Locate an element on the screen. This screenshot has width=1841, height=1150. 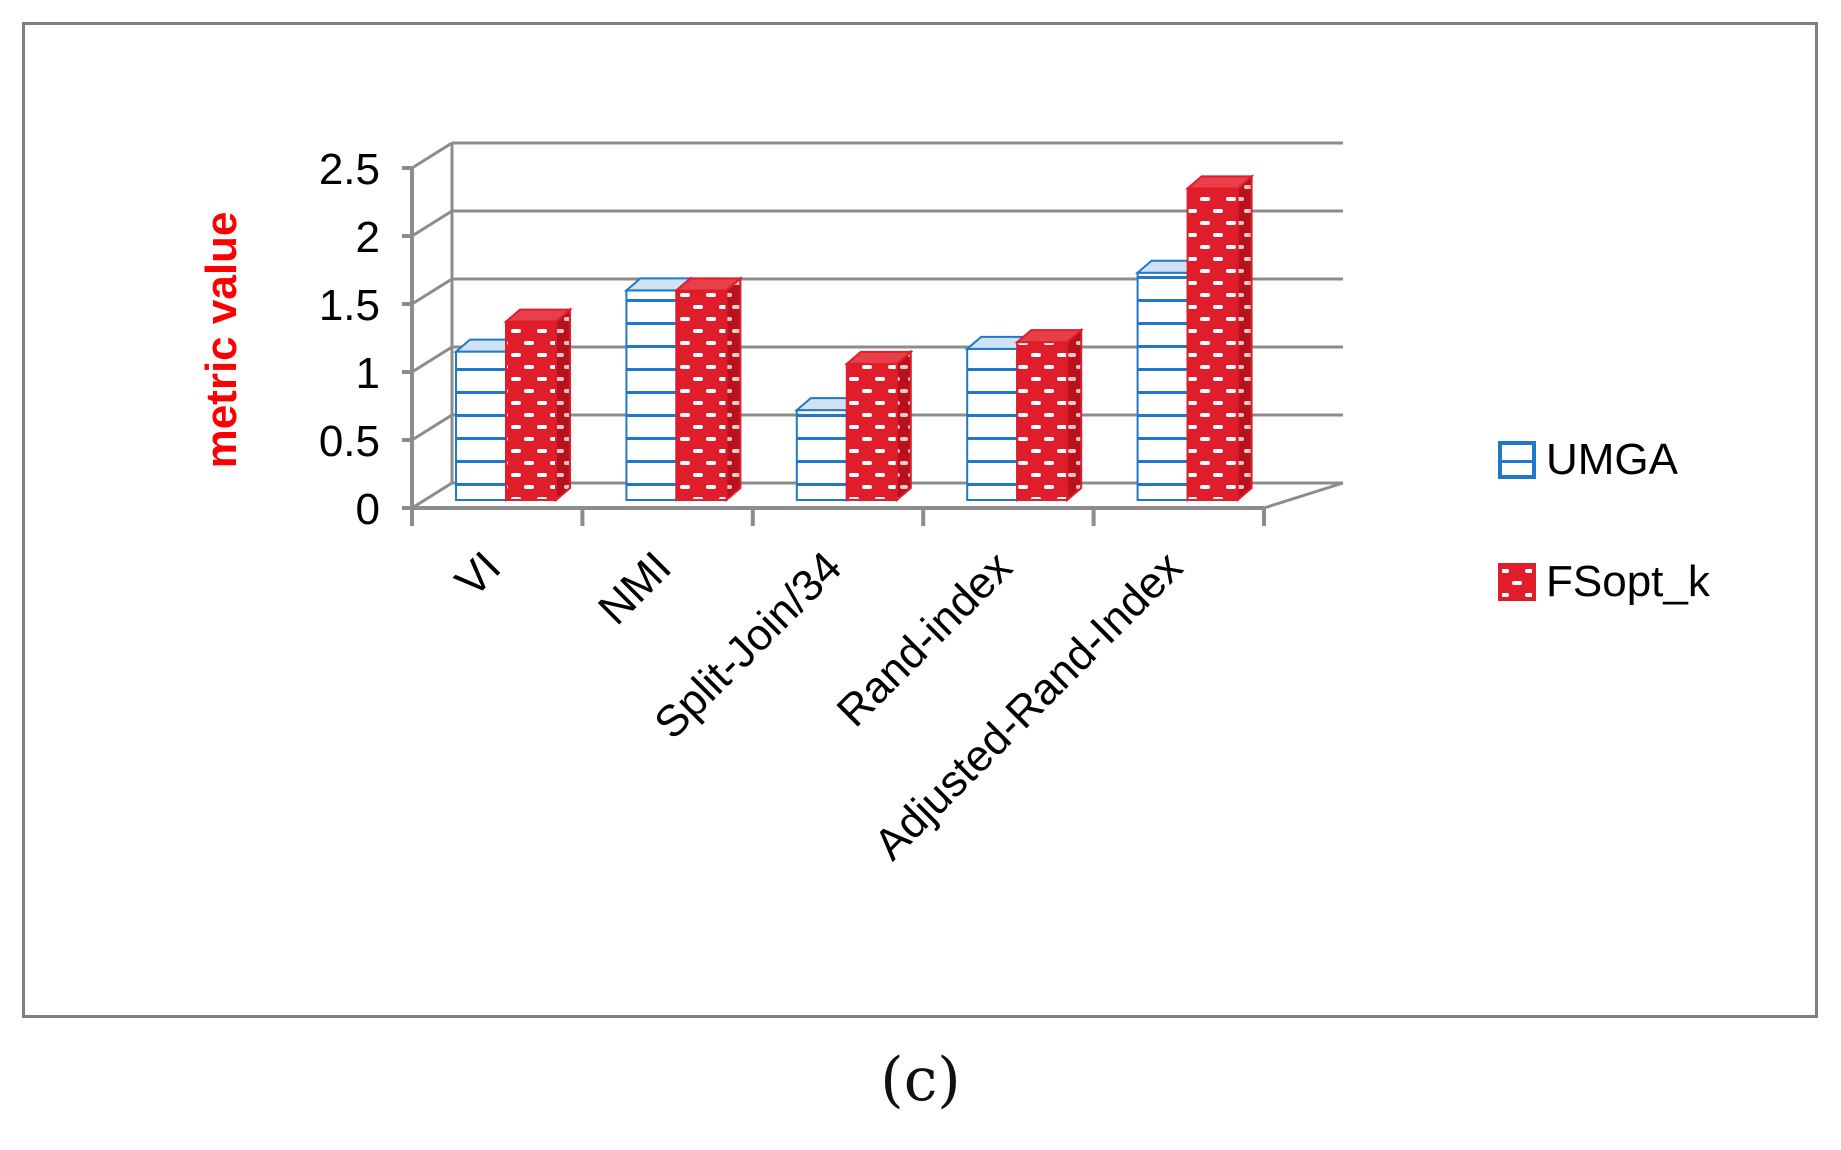
y-axis-title: metric value is located at coordinates (221, 340).